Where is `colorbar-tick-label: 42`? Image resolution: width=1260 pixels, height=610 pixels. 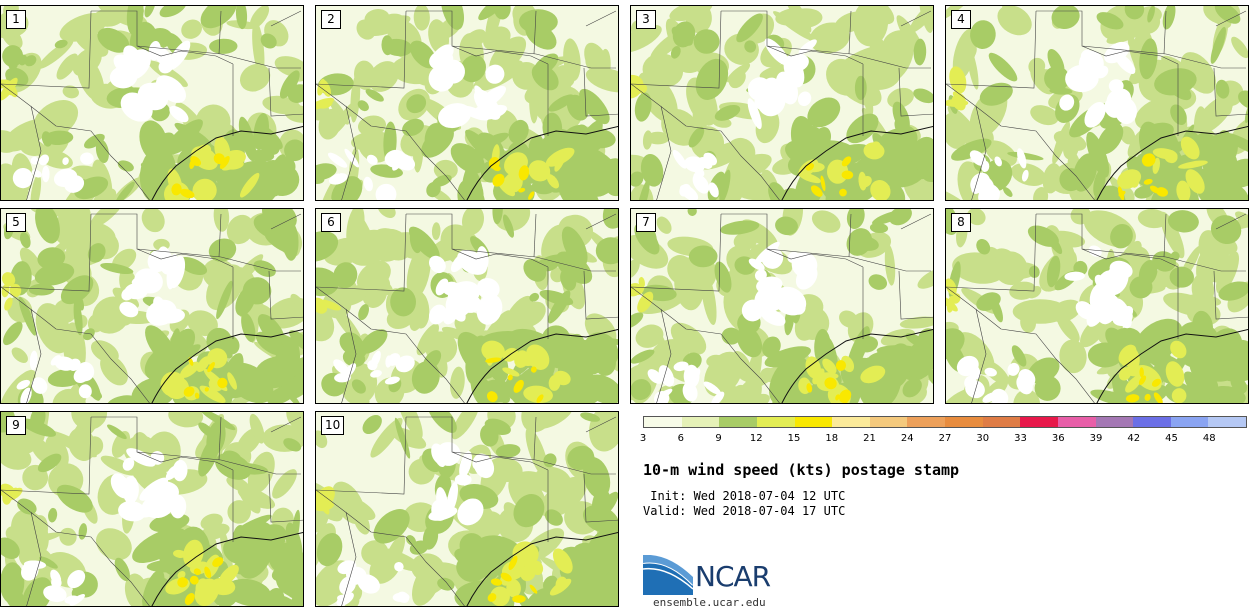
colorbar-tick-label: 42 is located at coordinates (1134, 438).